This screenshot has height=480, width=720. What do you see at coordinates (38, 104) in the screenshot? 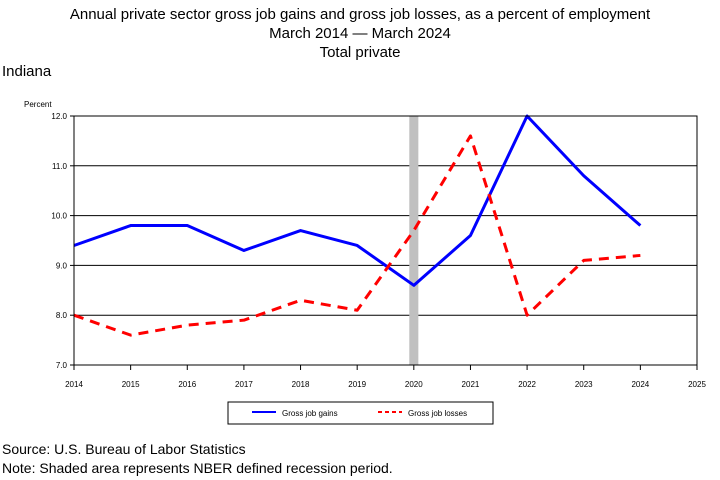
I see `y-axis-label: Percent` at bounding box center [38, 104].